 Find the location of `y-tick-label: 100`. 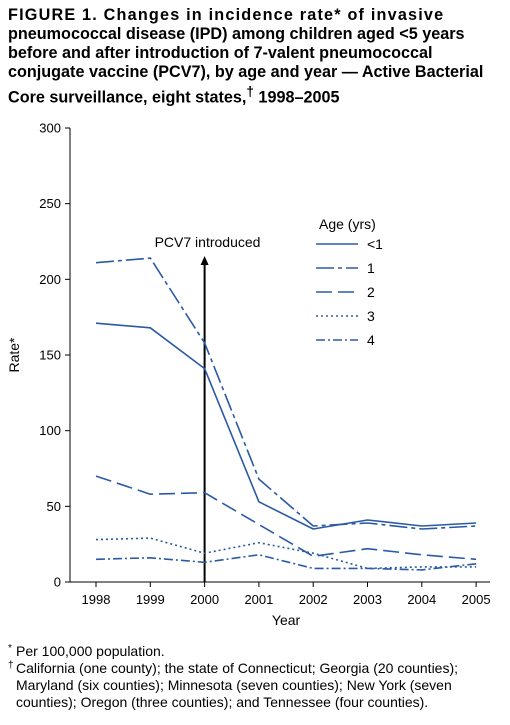

y-tick-label: 100 is located at coordinates (50, 430).